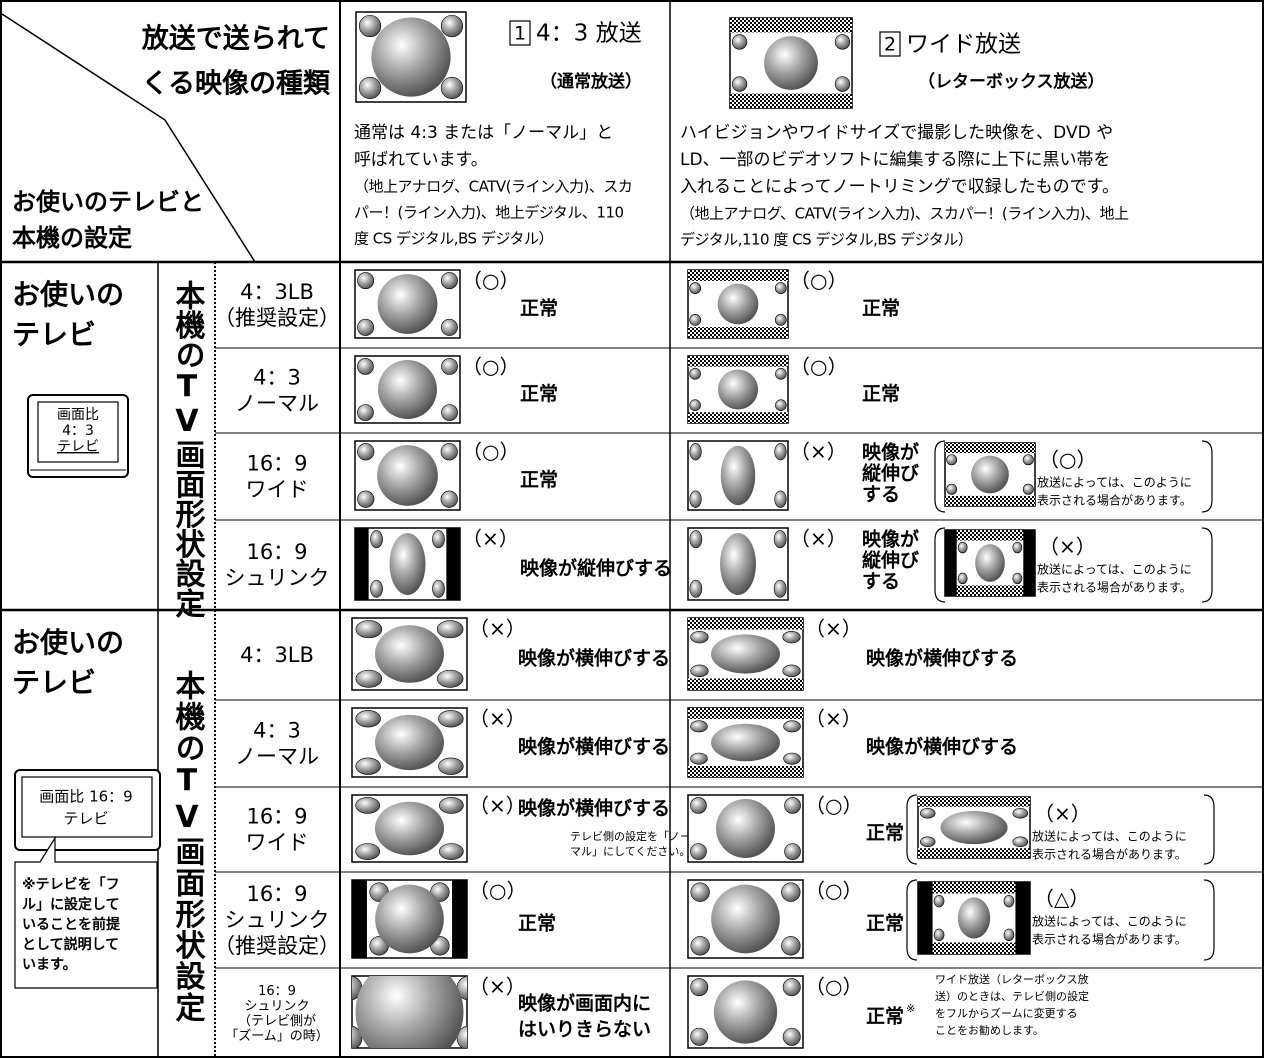 This screenshot has height=1058, width=1264. I want to click on result-text: はいりきらない, so click(584, 1030).